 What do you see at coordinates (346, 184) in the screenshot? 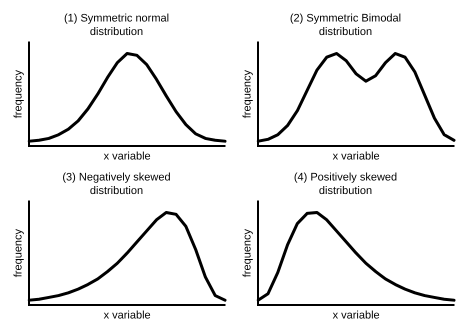
I see `chart-title: (4) Positively skewed distribution` at bounding box center [346, 184].